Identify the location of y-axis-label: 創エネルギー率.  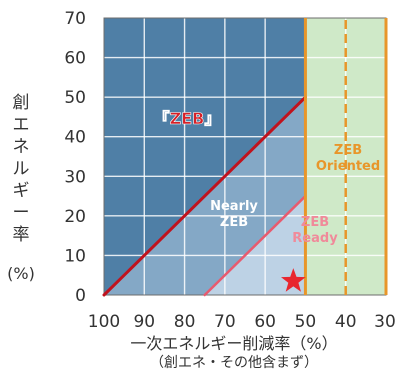
(21, 169).